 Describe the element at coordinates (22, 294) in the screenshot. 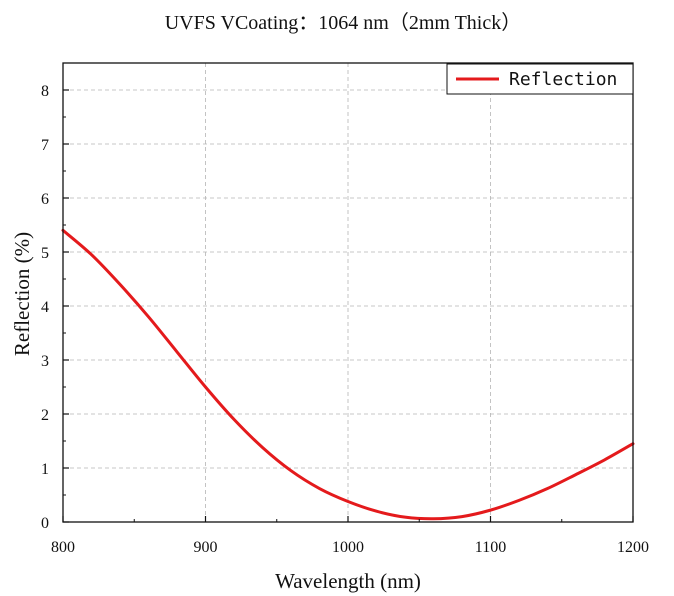

I see `y-axis-label: Reflection (%)` at that location.